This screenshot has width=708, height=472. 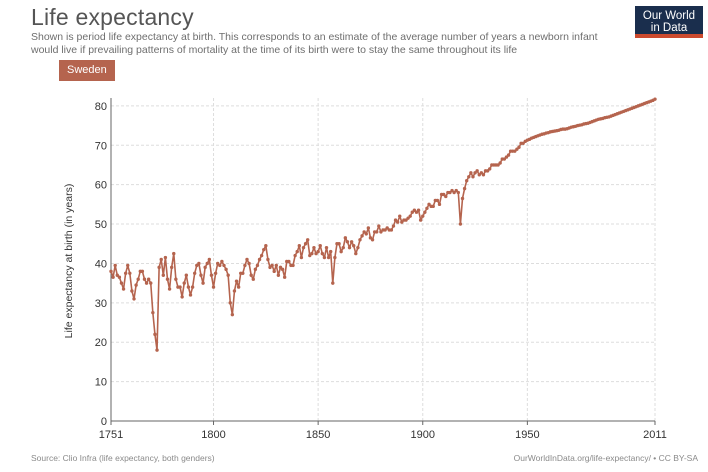 I want to click on owid-logo: Our World in Data, so click(x=669, y=22).